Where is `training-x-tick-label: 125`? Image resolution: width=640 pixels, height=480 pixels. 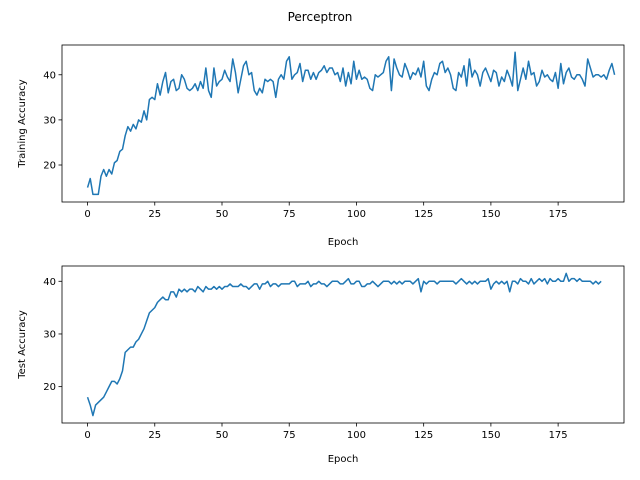
training-x-tick-label: 125 is located at coordinates (423, 214).